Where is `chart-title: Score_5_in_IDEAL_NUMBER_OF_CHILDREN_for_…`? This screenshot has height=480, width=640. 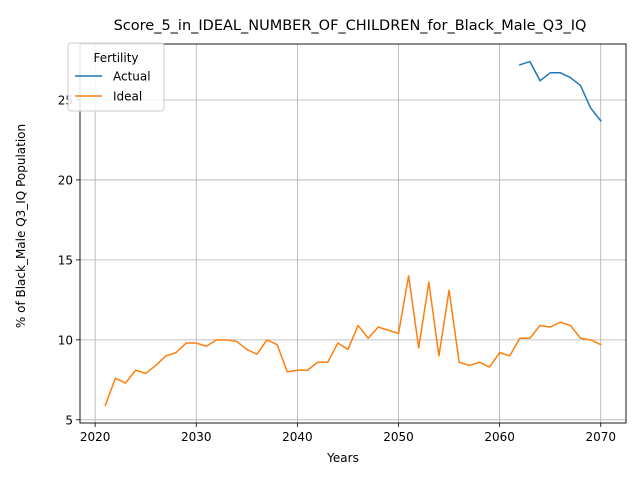
chart-title: Score_5_in_IDEAL_NUMBER_OF_CHILDREN_for_… is located at coordinates (350, 26).